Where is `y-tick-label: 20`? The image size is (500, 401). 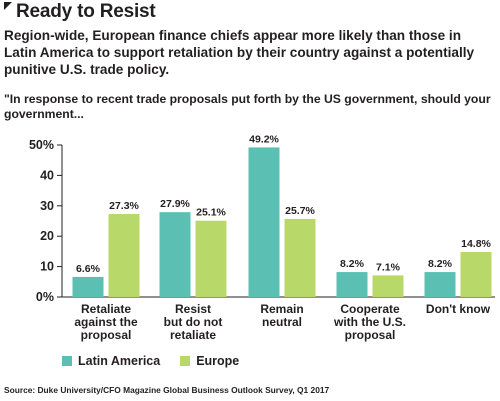
y-tick-label: 20 is located at coordinates (47, 236).